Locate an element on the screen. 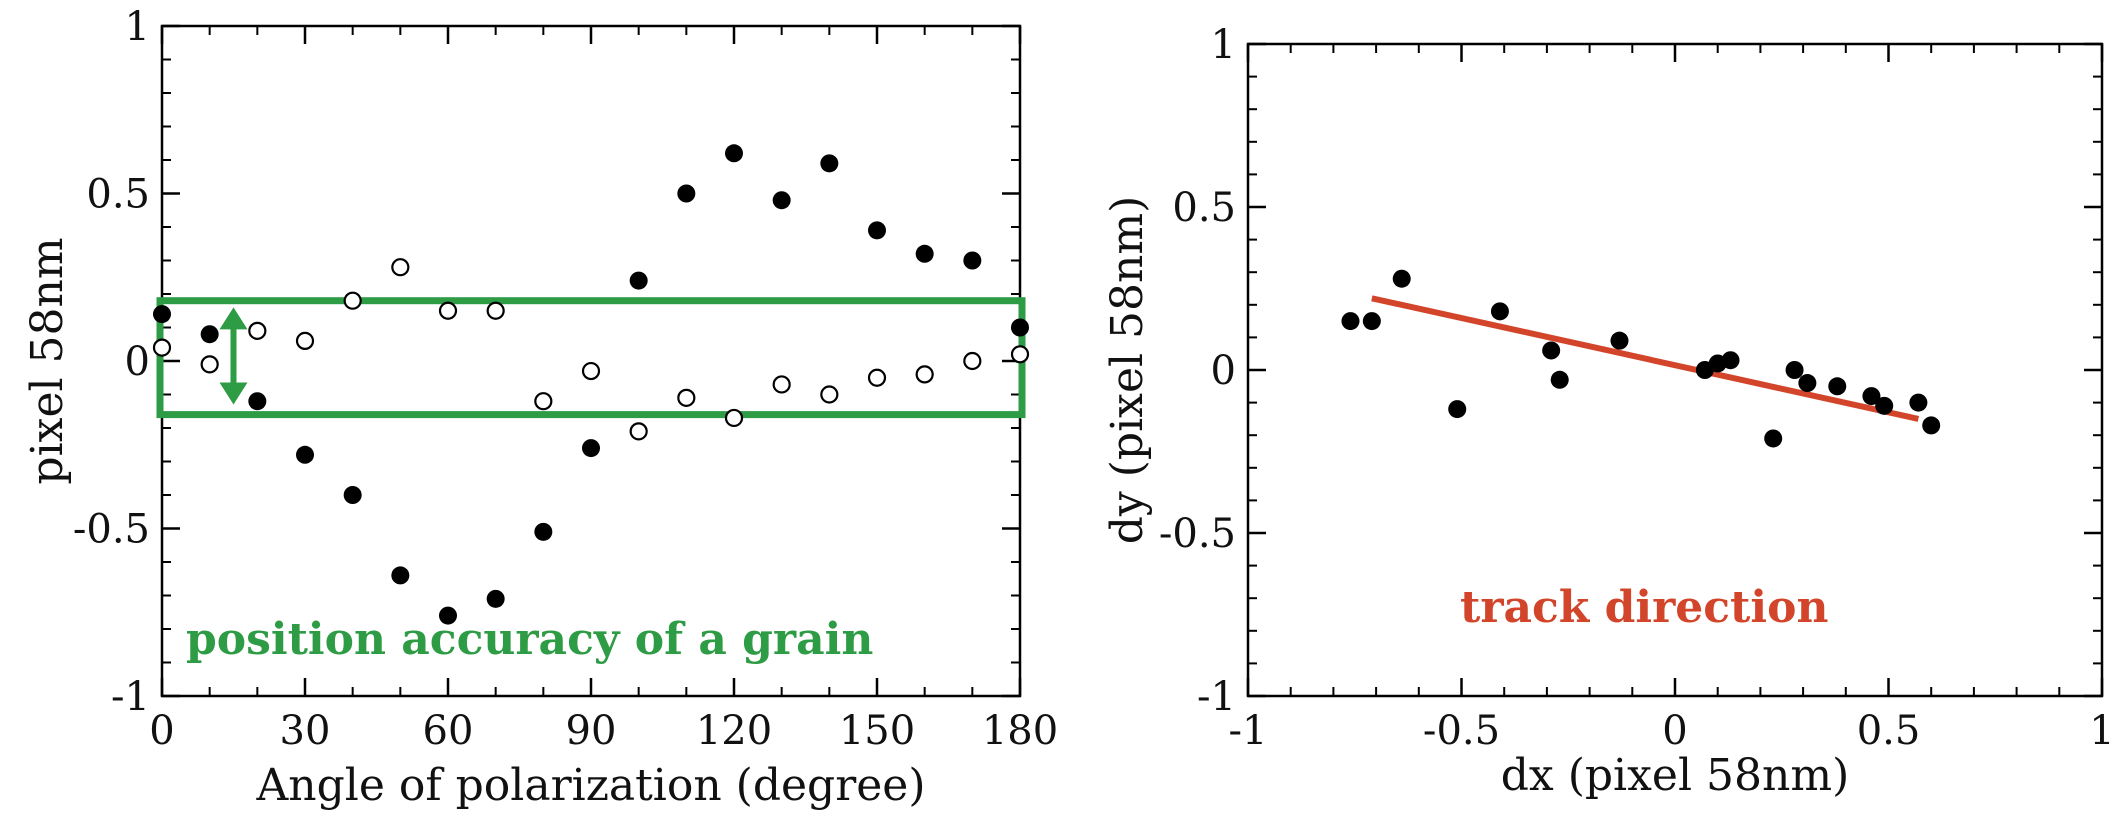 Image resolution: width=2126 pixels, height=828 pixels. trend-line is located at coordinates (1645, 358).